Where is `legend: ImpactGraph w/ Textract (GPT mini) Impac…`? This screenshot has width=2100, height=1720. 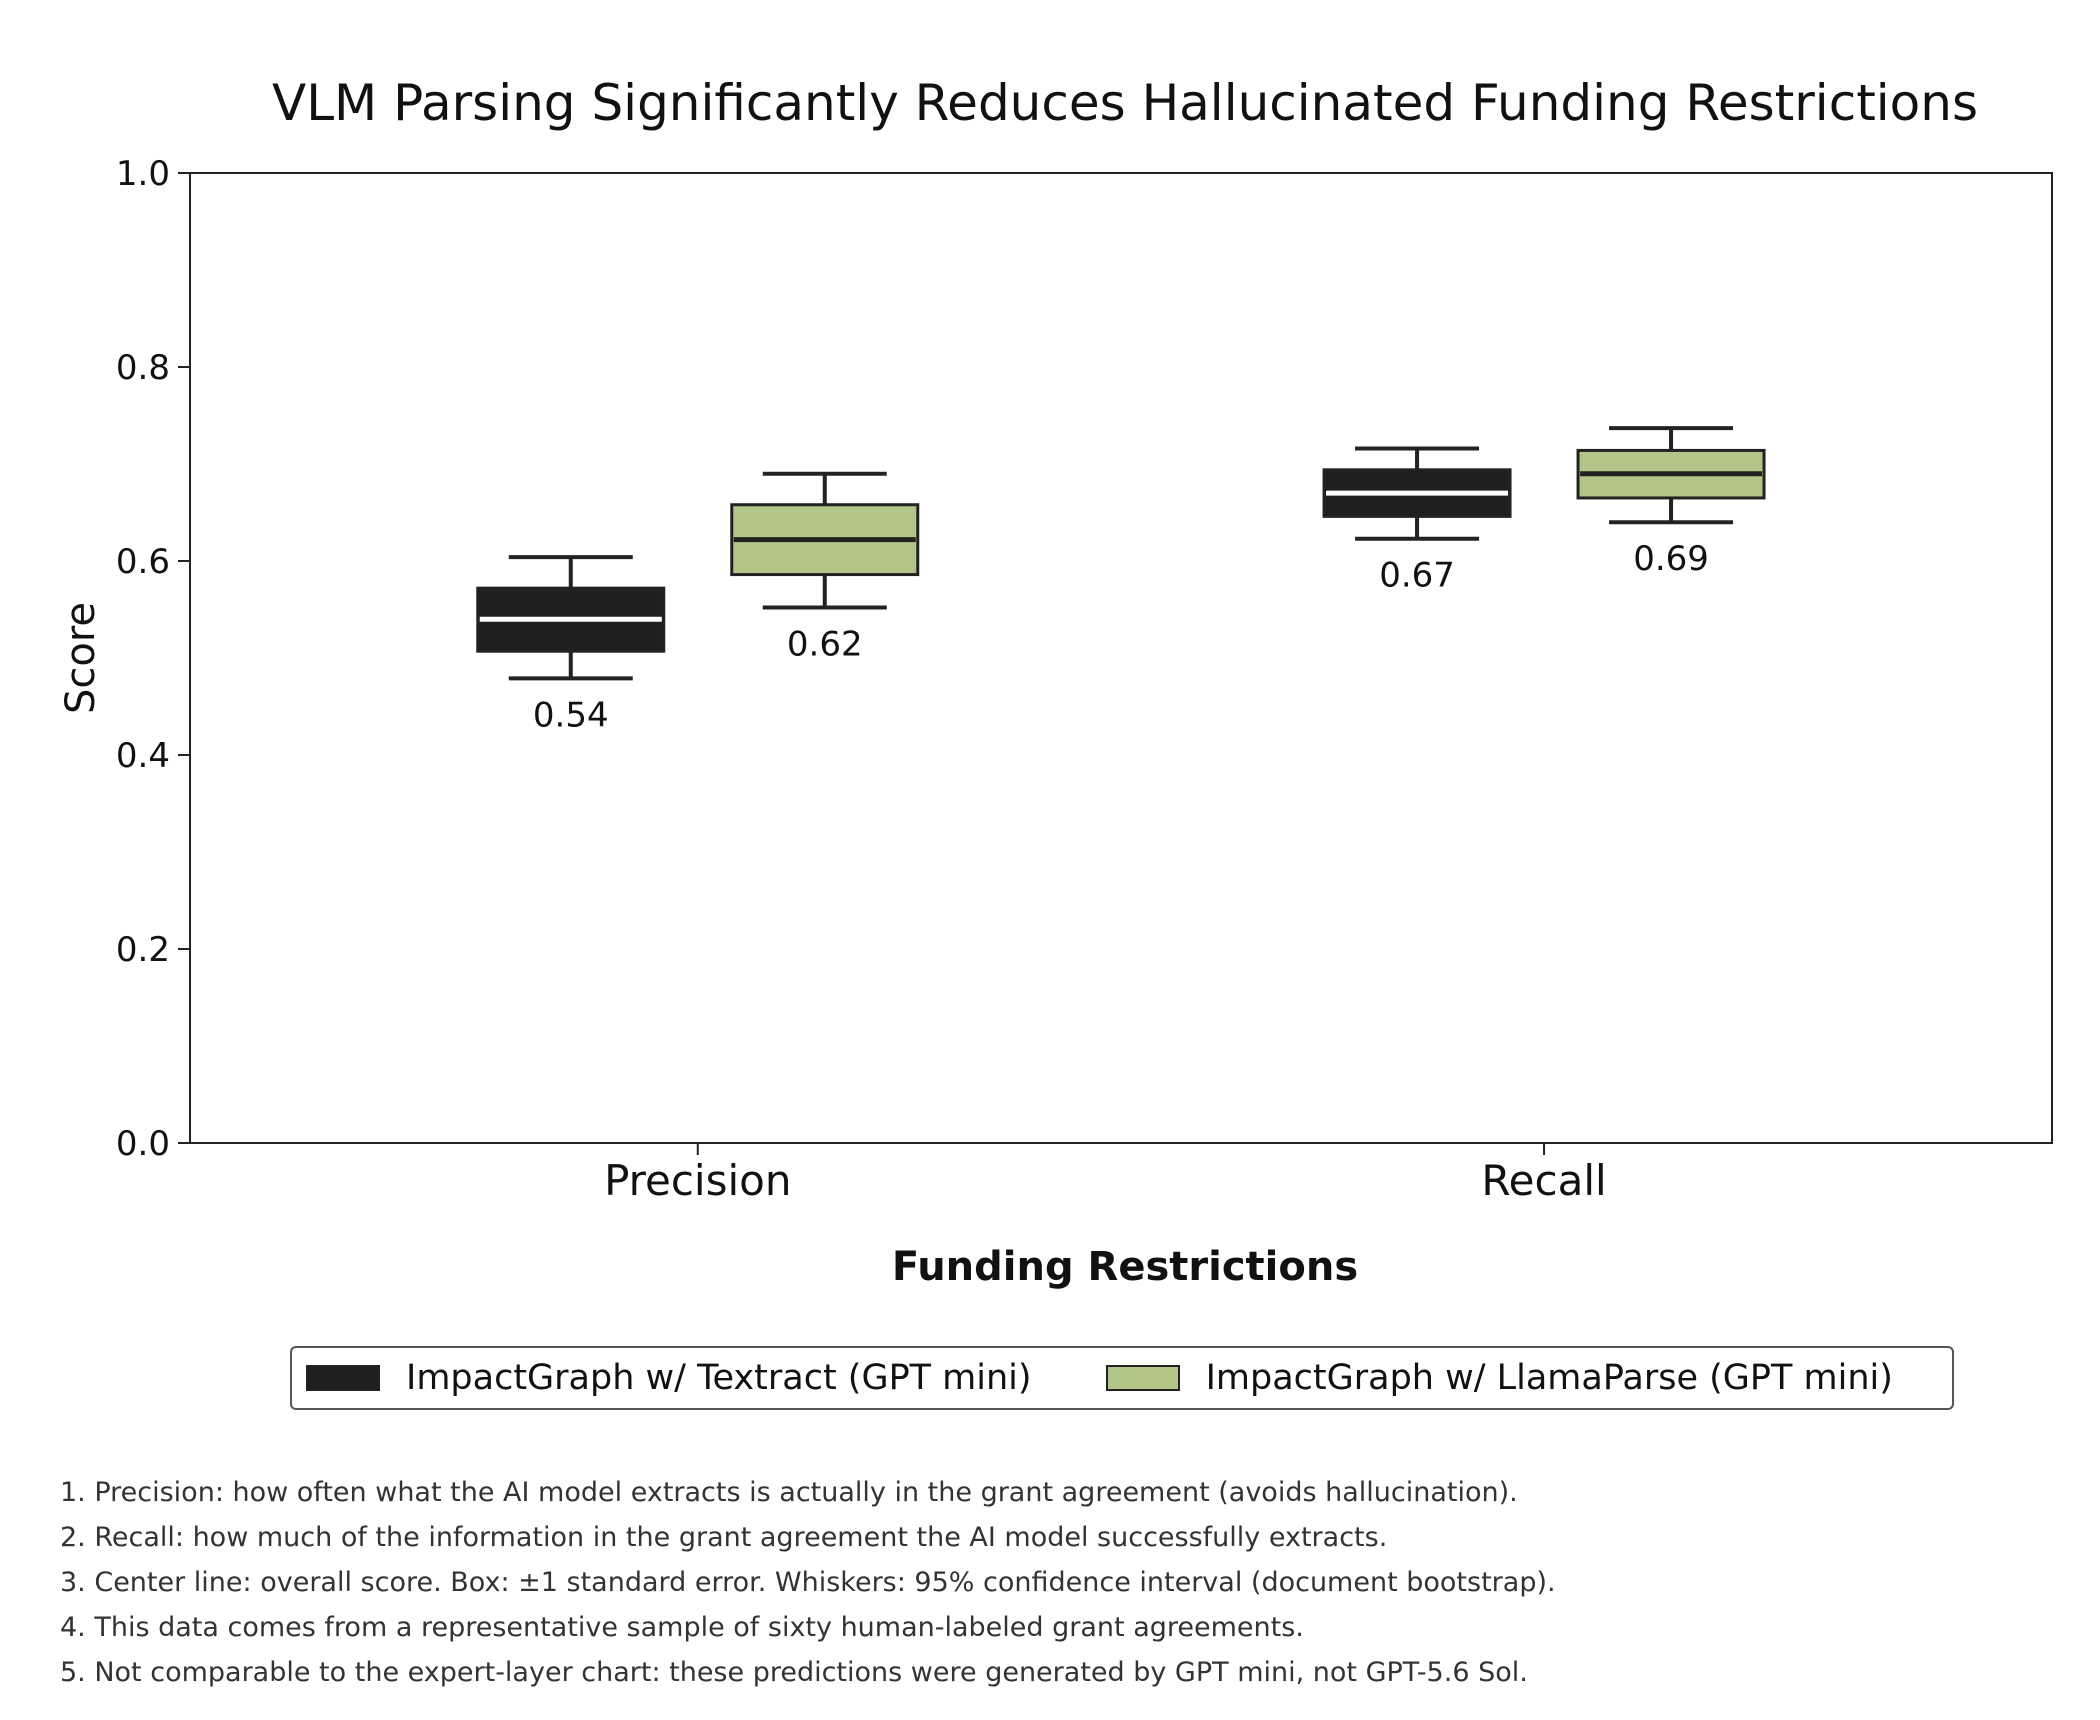 legend: ImpactGraph w/ Textract (GPT mini) Impac… is located at coordinates (1122, 1378).